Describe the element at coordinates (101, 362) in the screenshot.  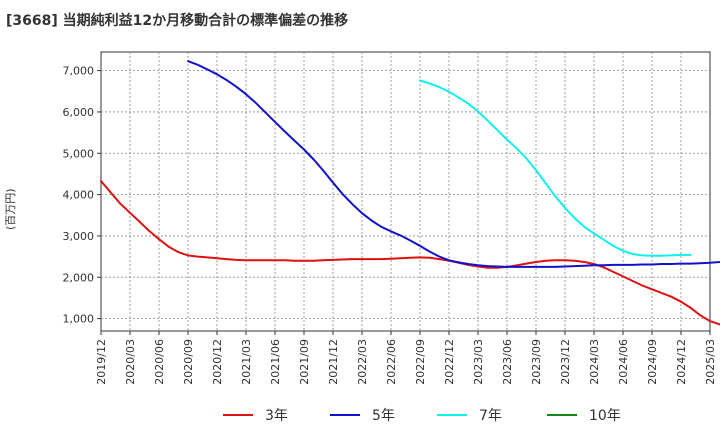
I see `x-tick-label: 2019/12` at that location.